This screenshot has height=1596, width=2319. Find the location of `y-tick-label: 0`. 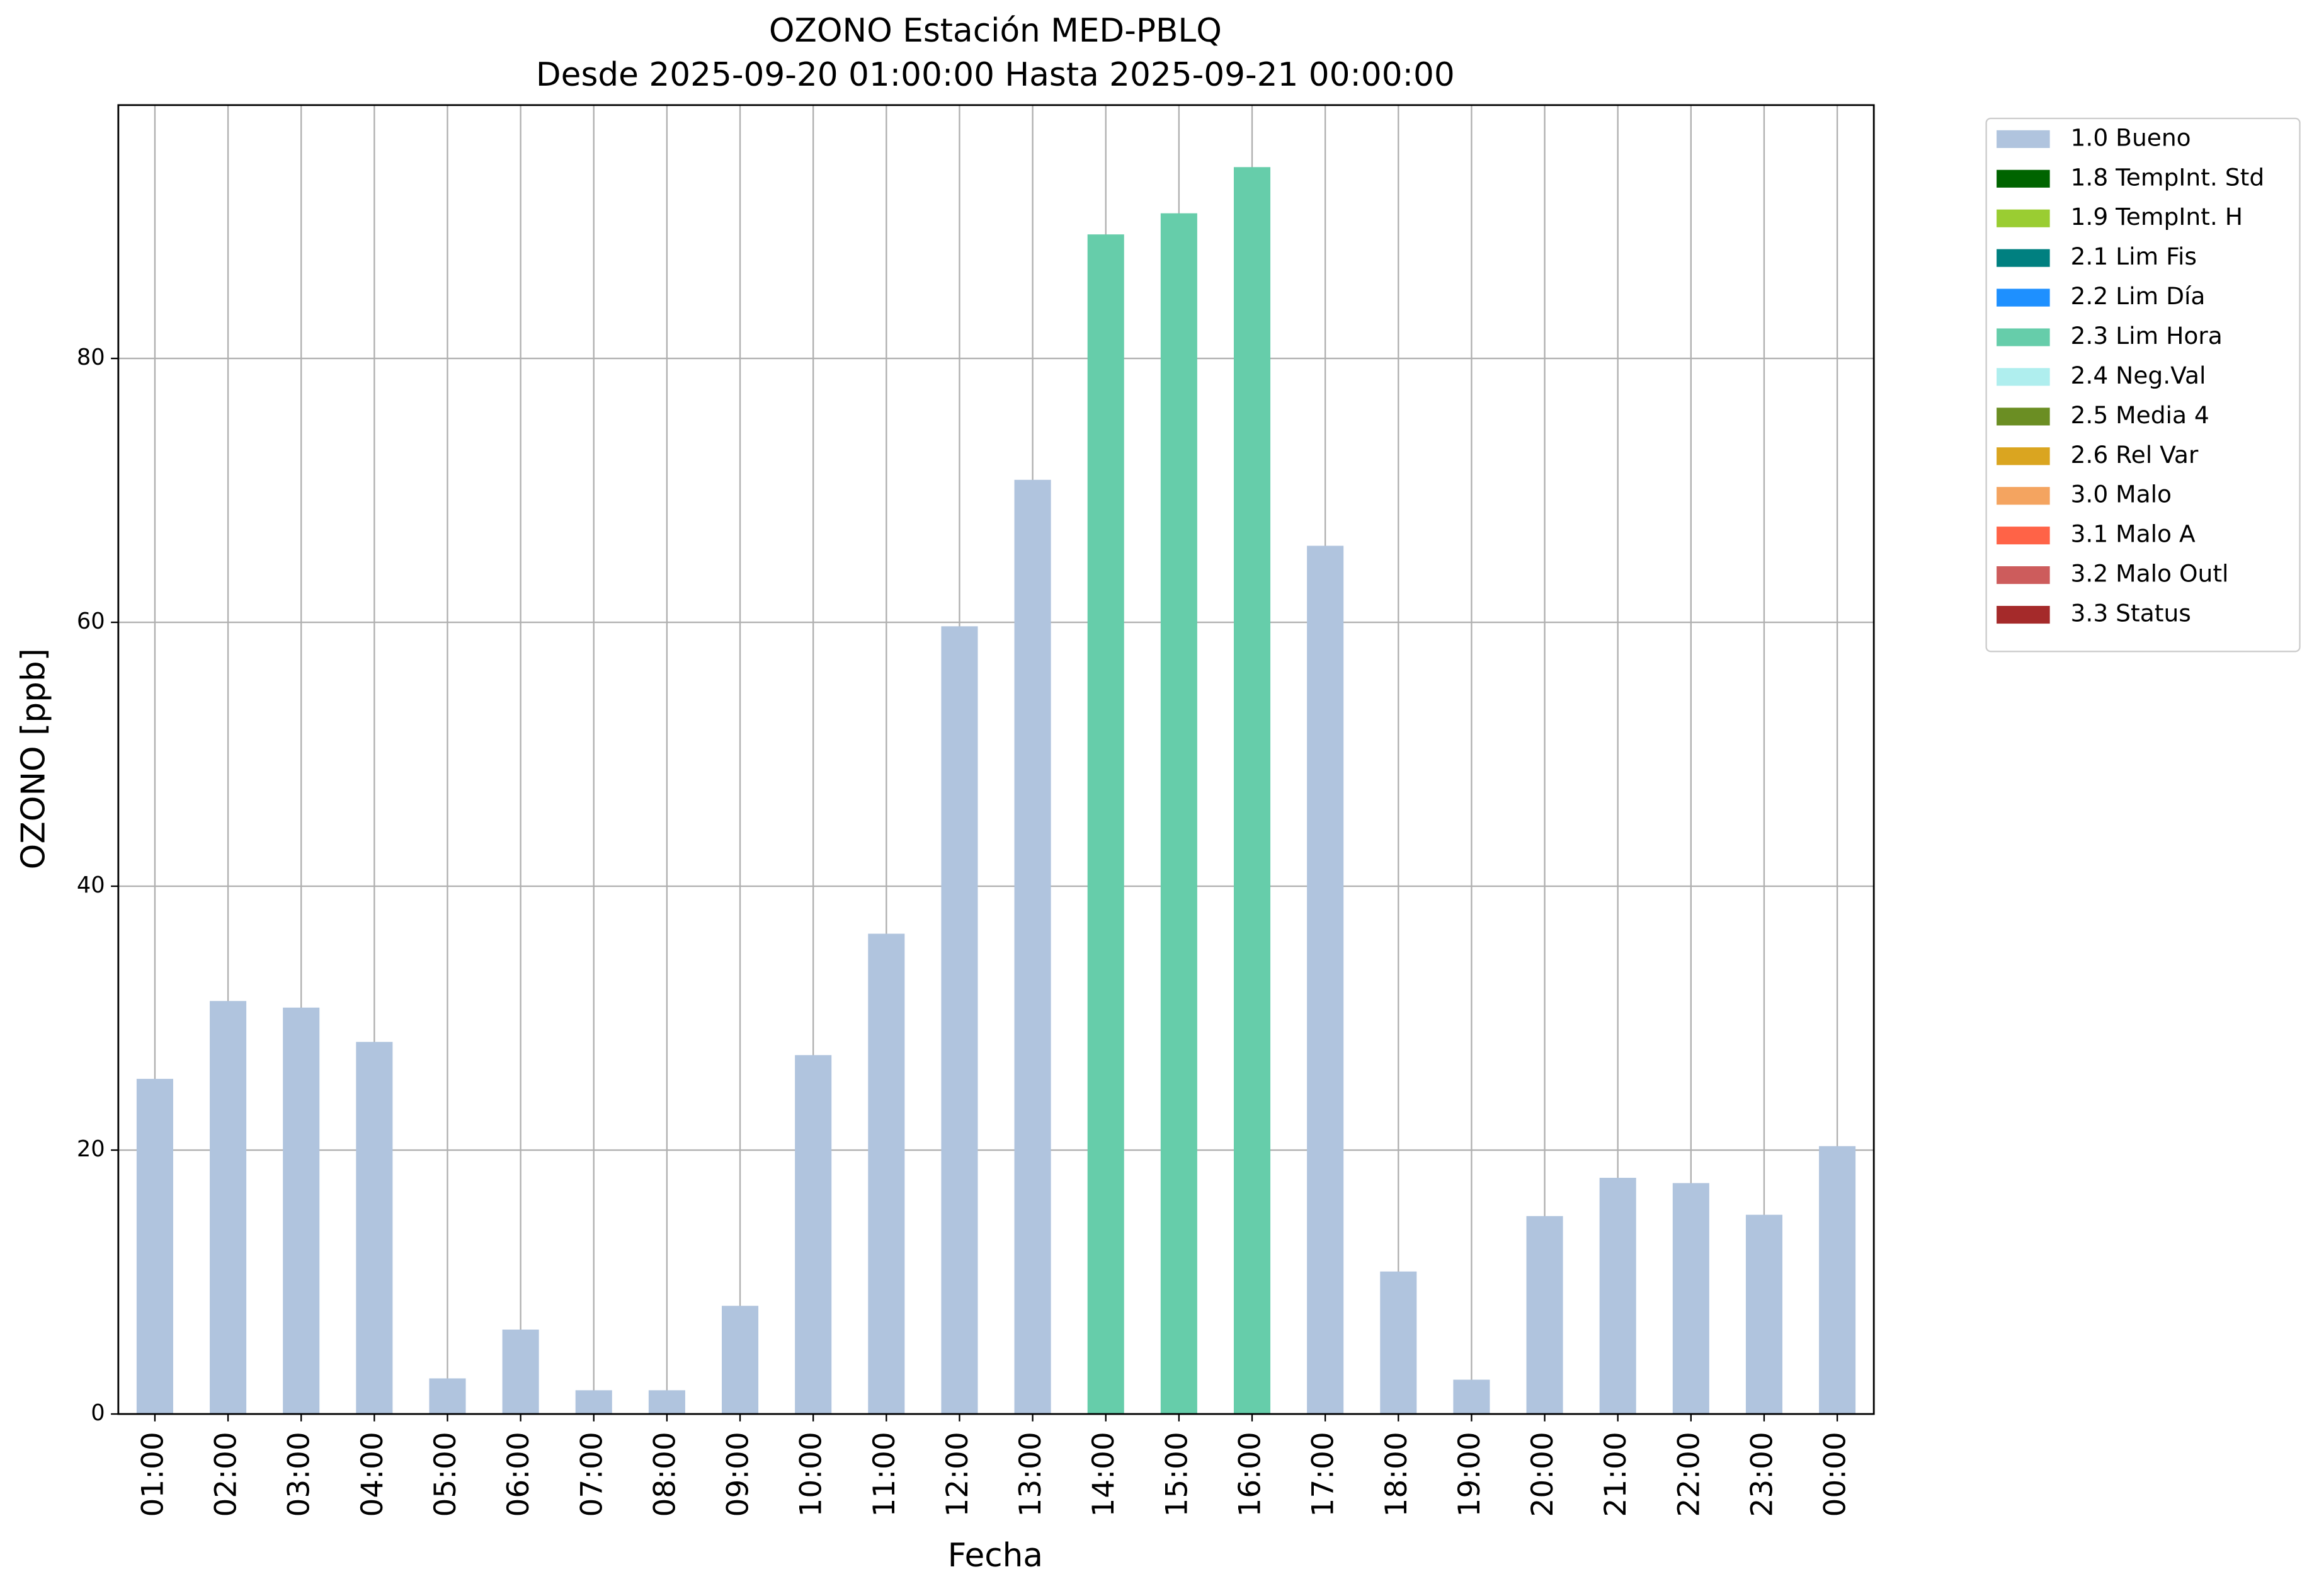

y-tick-label: 0 is located at coordinates (98, 1413).